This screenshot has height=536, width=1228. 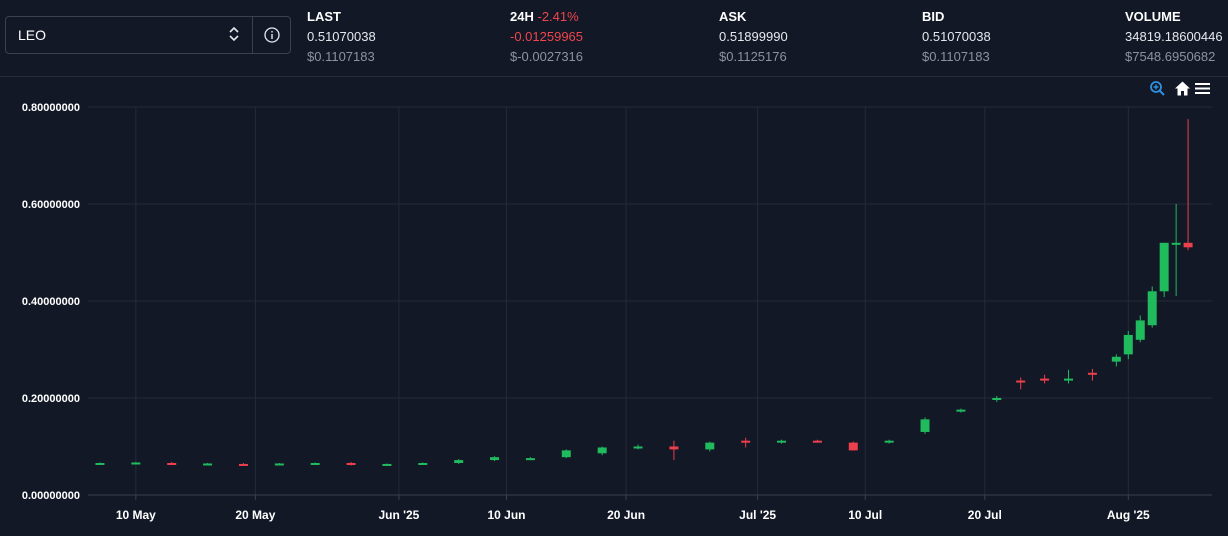 I want to click on y-tick-label: 0.20000000, so click(x=51, y=399).